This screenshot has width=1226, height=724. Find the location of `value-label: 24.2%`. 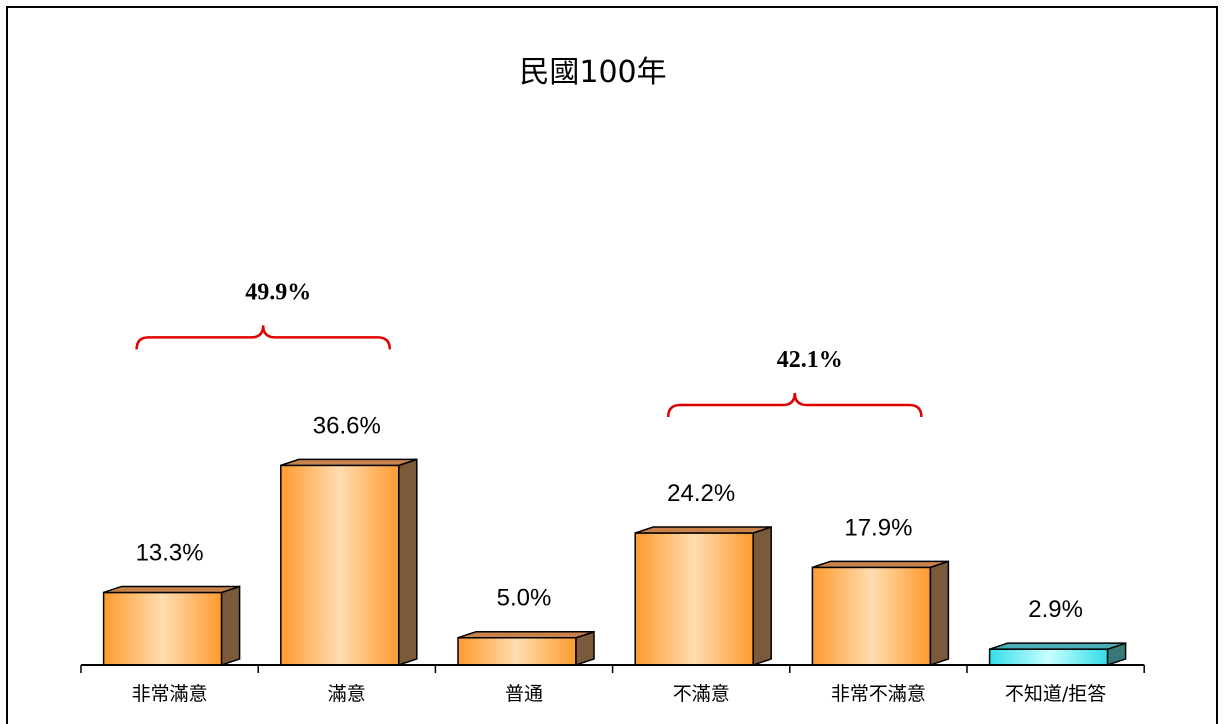

value-label: 24.2% is located at coordinates (701, 493).